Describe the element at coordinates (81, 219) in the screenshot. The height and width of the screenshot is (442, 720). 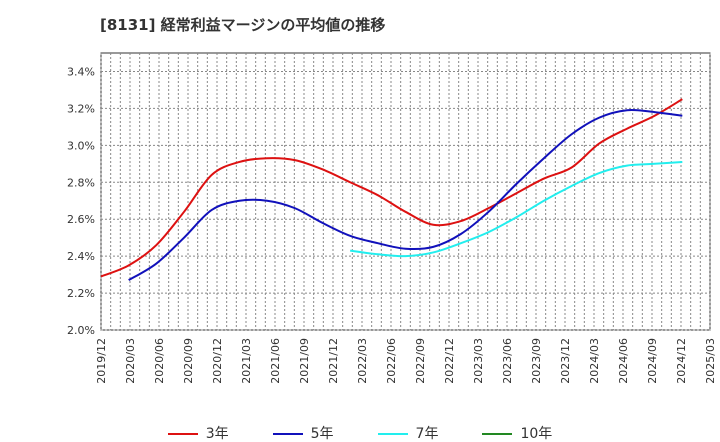
I see `y-tick-label: 2.6%` at that location.